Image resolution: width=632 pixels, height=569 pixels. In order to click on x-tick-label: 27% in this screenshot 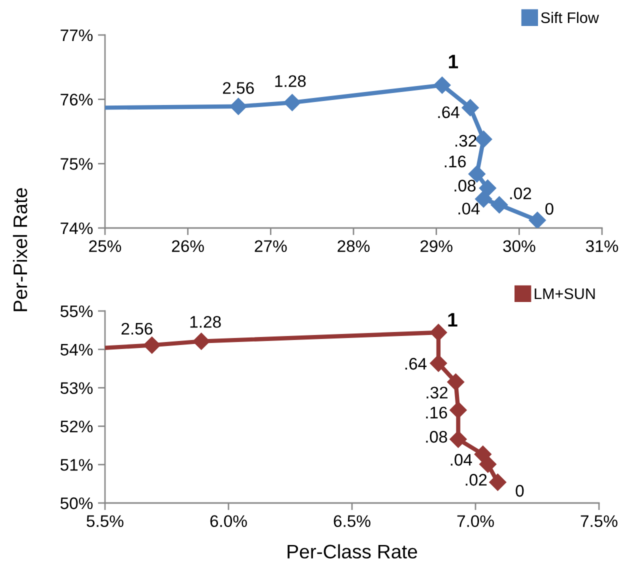, I will do `click(270, 246)`.